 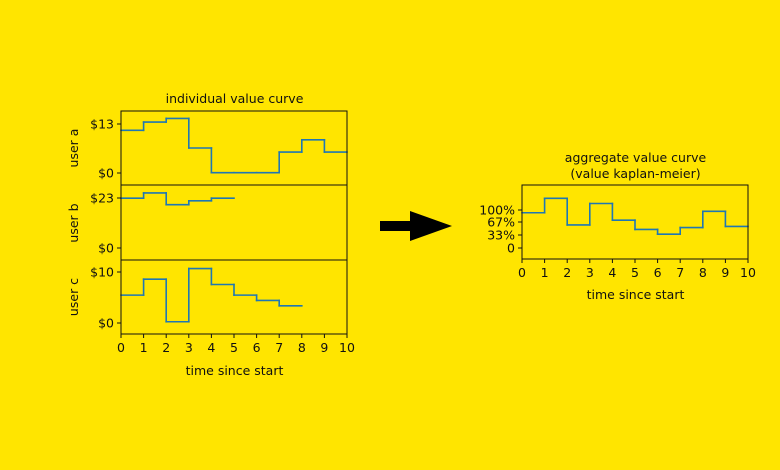 I want to click on aggregate-chart-subtitle: (value kaplan-meier), so click(x=635, y=173).